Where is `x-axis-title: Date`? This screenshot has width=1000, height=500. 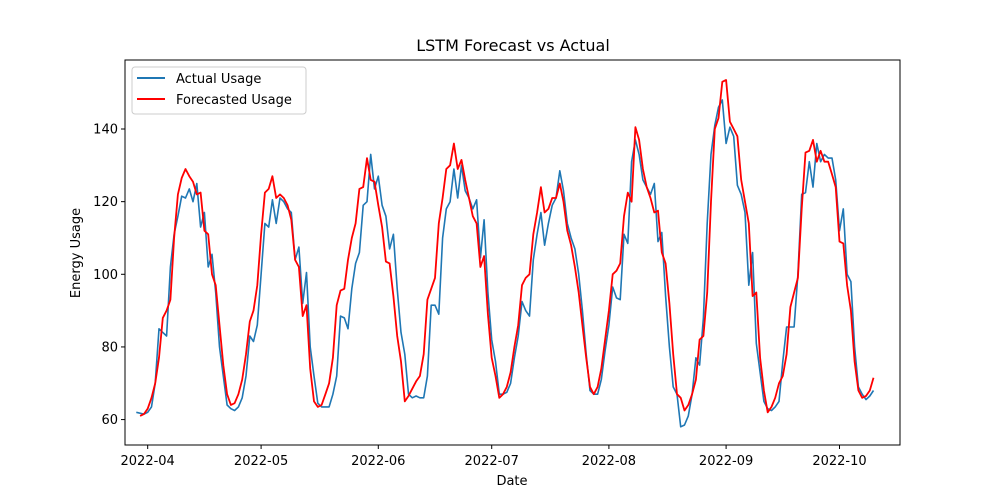
x-axis-title: Date is located at coordinates (511, 481).